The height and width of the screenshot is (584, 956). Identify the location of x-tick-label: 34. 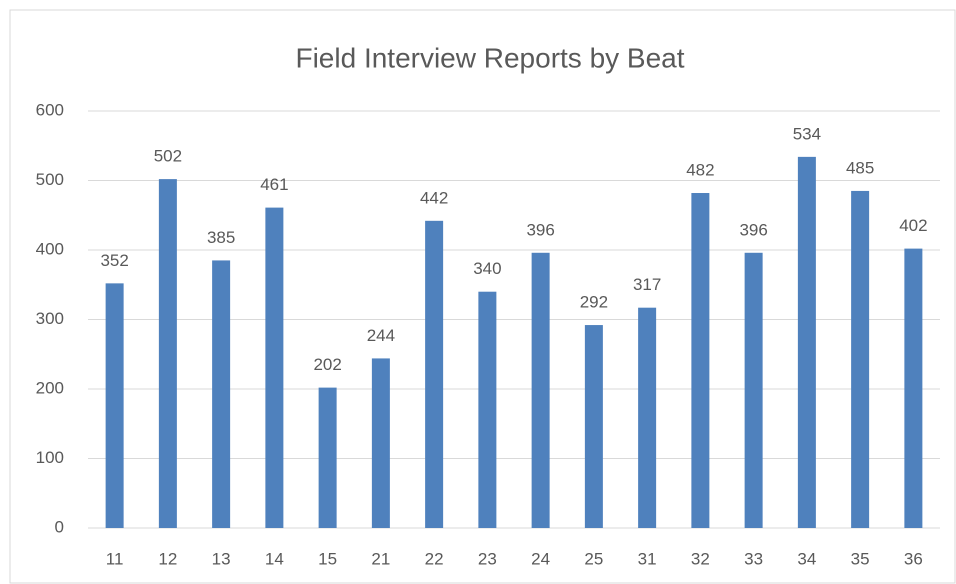
(806, 558).